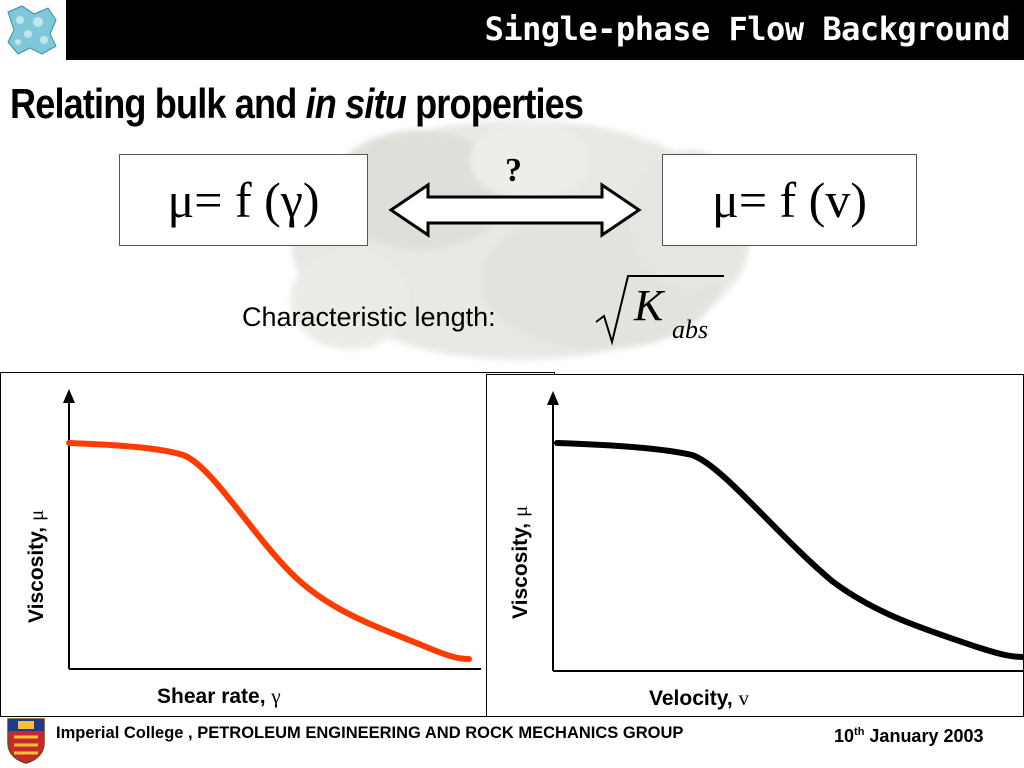 The width and height of the screenshot is (1024, 768). I want to click on footer-date-suffix: th, so click(859, 732).